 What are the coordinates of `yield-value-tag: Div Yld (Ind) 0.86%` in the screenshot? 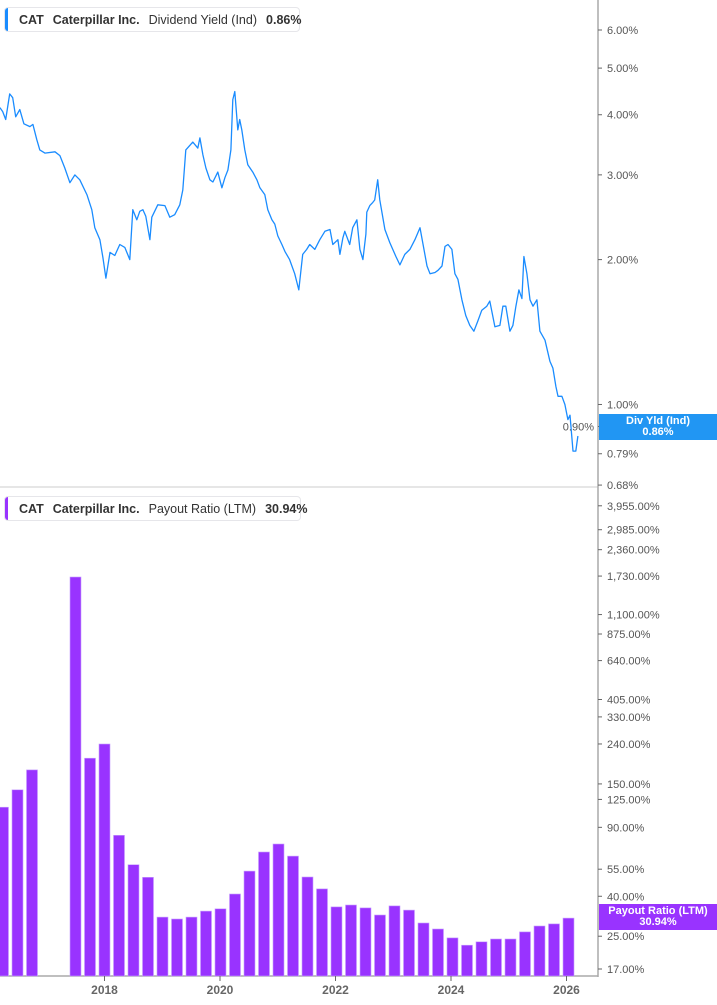 It's located at (658, 427).